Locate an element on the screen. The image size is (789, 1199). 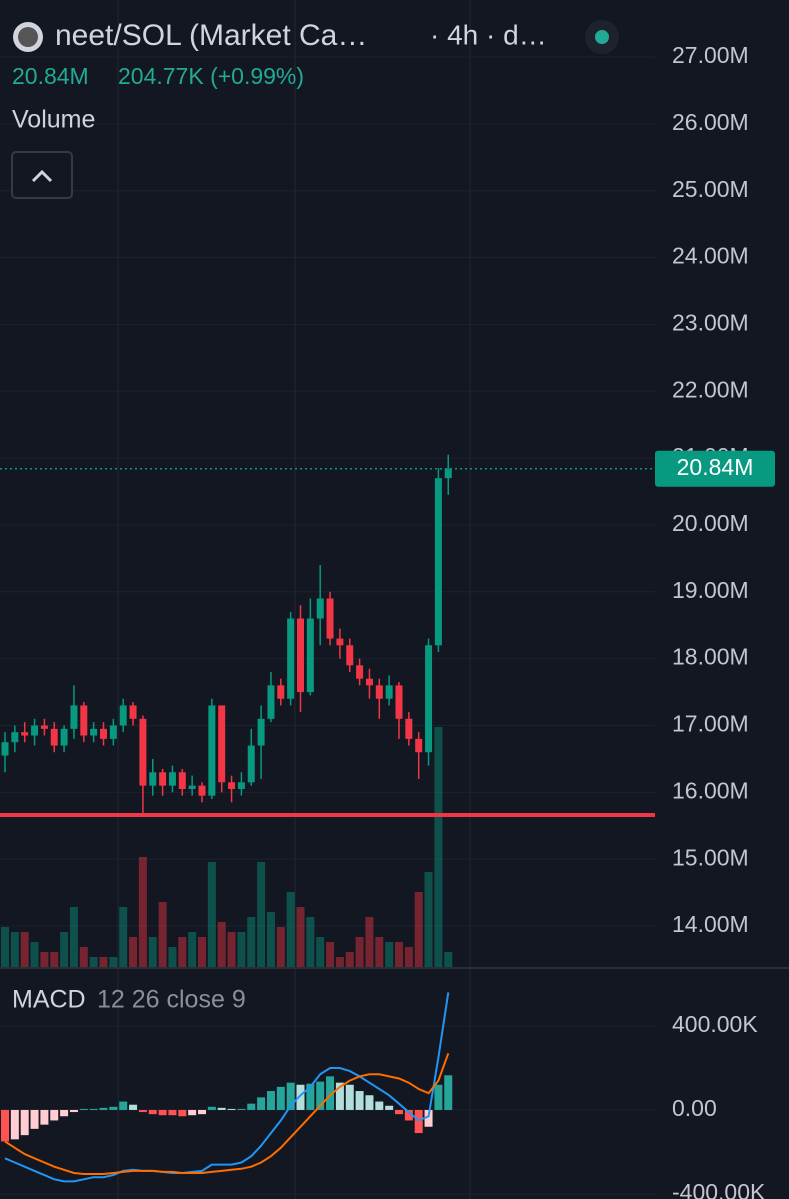
volume-label: Volume is located at coordinates (53, 120).